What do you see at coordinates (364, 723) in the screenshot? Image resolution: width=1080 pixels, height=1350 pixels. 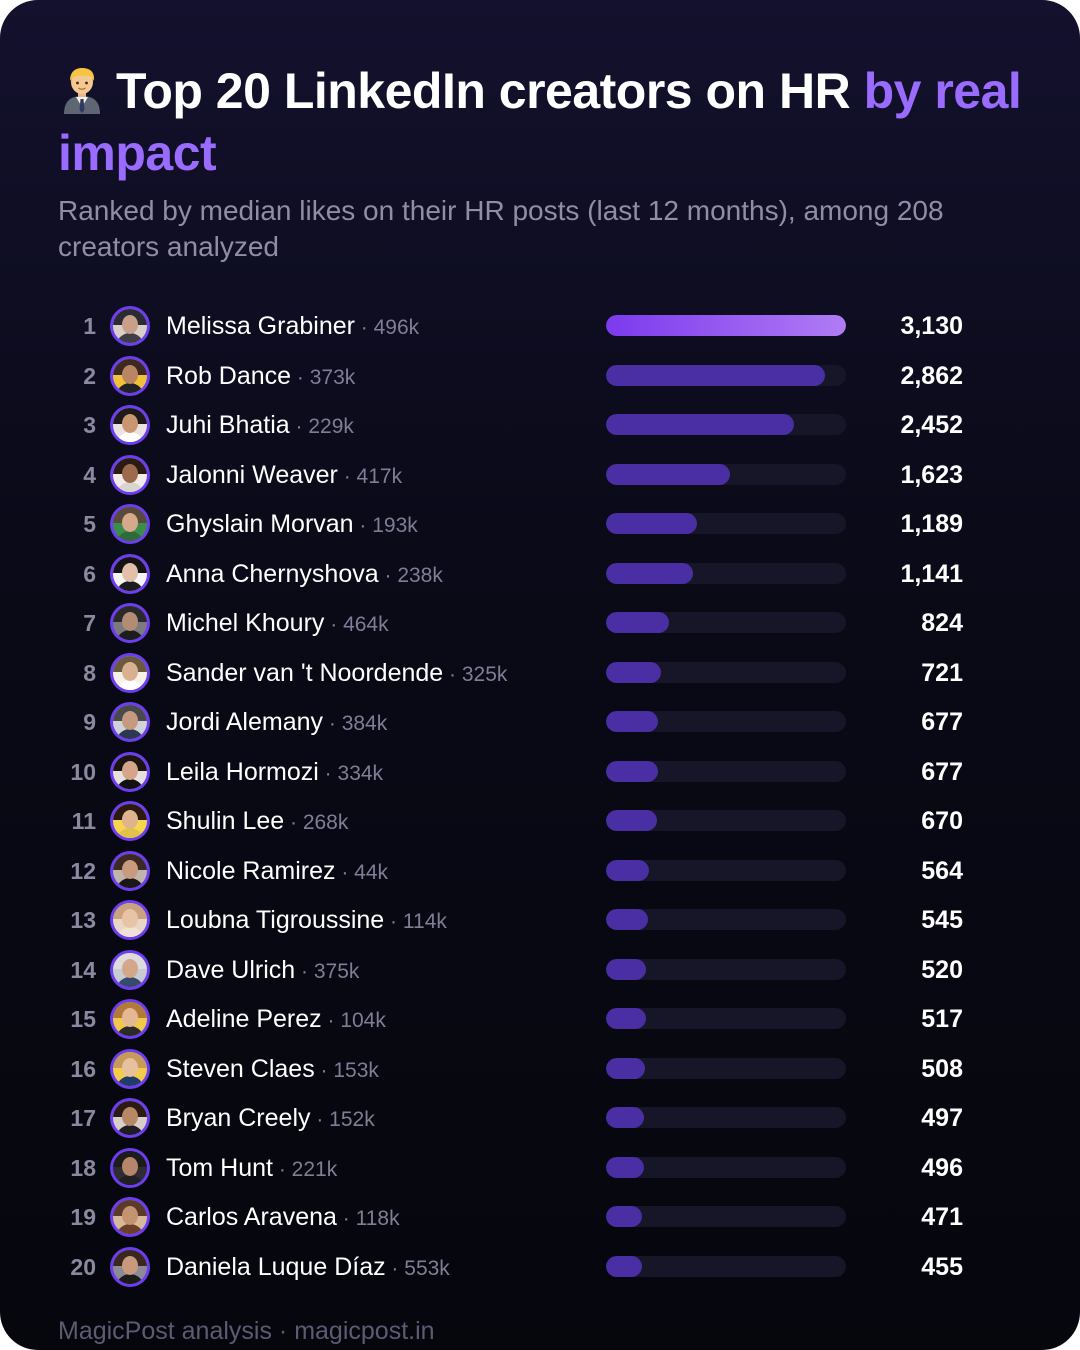 I see `follower-count: 384k` at bounding box center [364, 723].